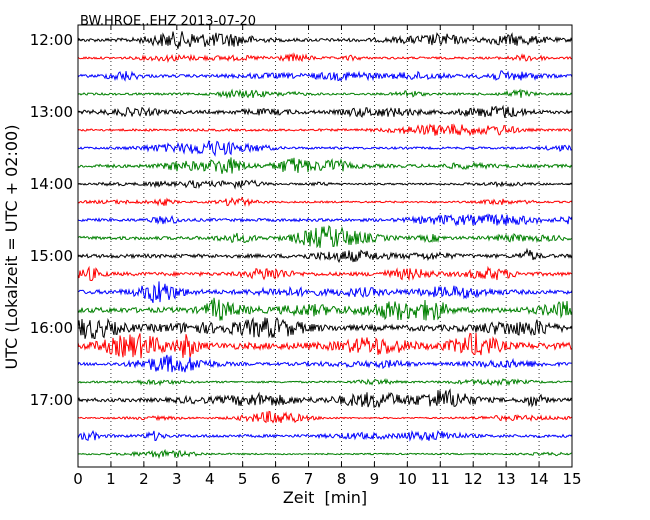 This screenshot has width=650, height=520. What do you see at coordinates (342, 479) in the screenshot?
I see `x-tick-label: 8` at bounding box center [342, 479].